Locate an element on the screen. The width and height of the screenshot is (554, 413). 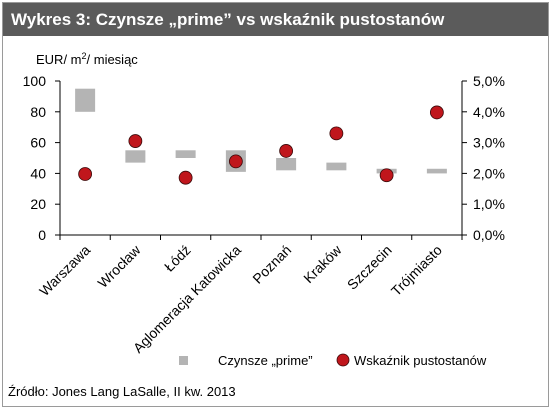
x-tick-label: Kraków is located at coordinates (322, 263).